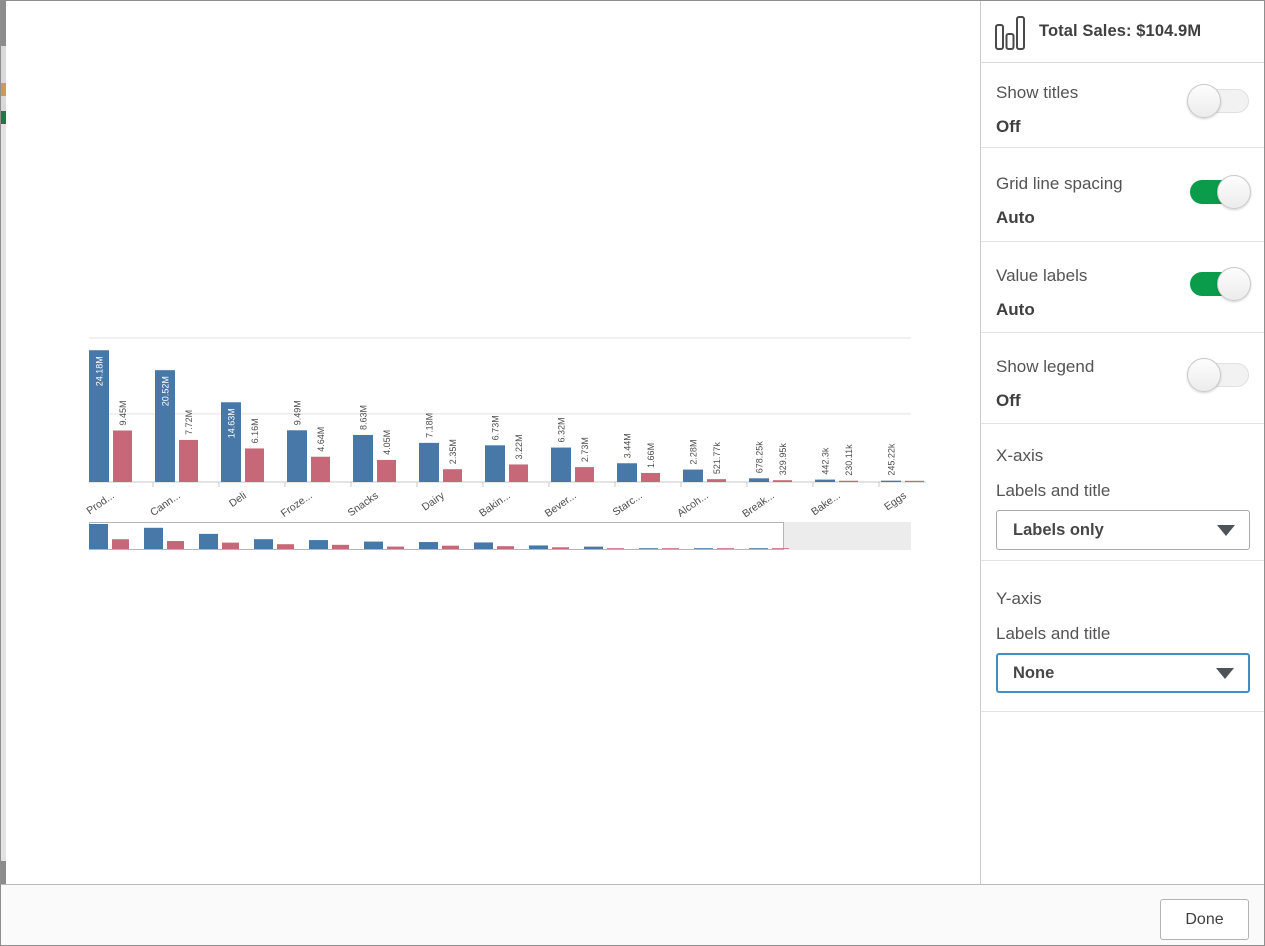  Describe the element at coordinates (1122, 378) in the screenshot. I see `setting-show-legend: Show legend Off` at that location.